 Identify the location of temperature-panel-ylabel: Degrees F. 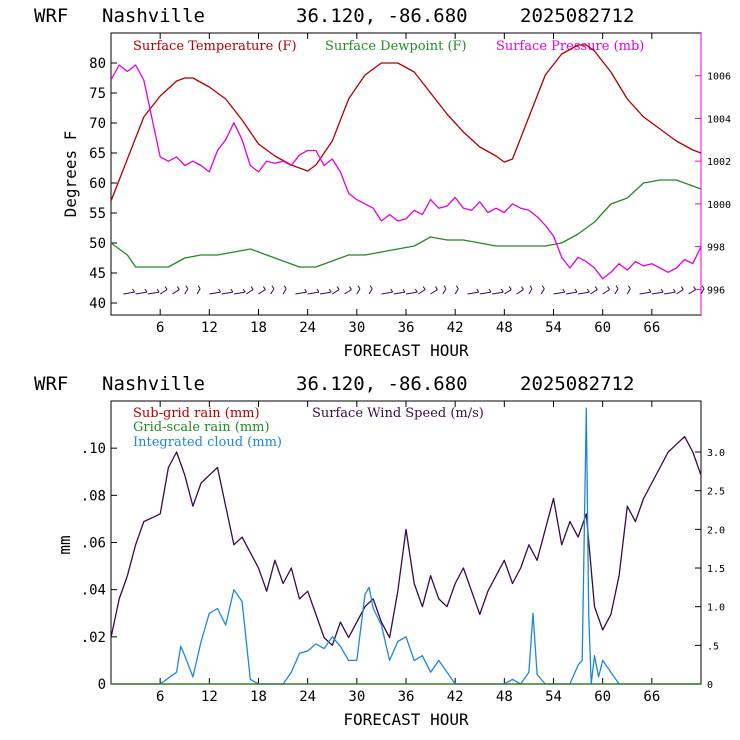
(70, 174).